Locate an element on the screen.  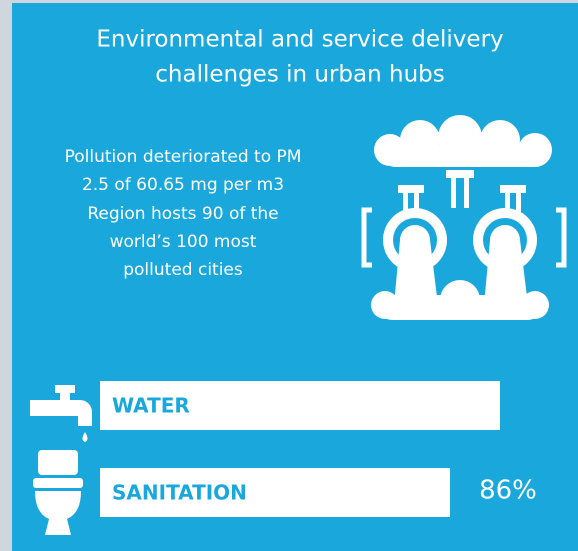
description-line: world’s 100 most is located at coordinates (183, 242).